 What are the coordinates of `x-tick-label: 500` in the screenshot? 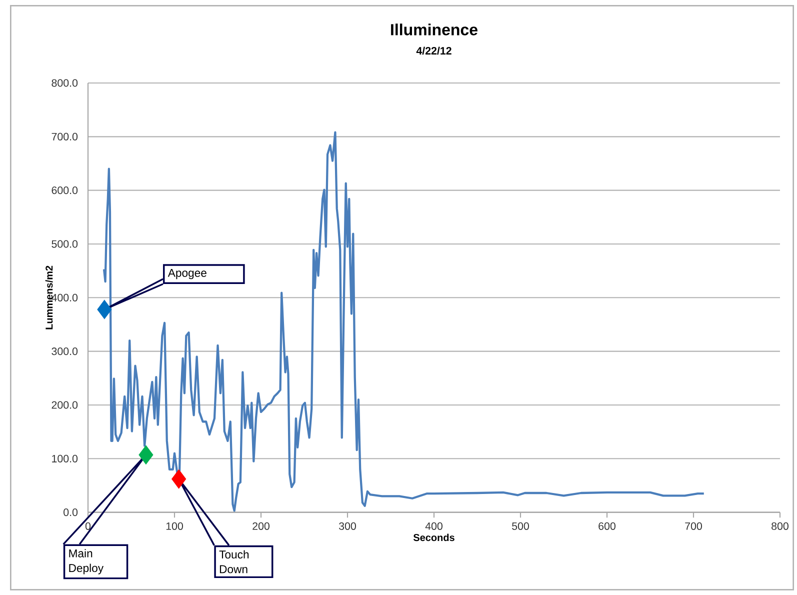 It's located at (520, 526).